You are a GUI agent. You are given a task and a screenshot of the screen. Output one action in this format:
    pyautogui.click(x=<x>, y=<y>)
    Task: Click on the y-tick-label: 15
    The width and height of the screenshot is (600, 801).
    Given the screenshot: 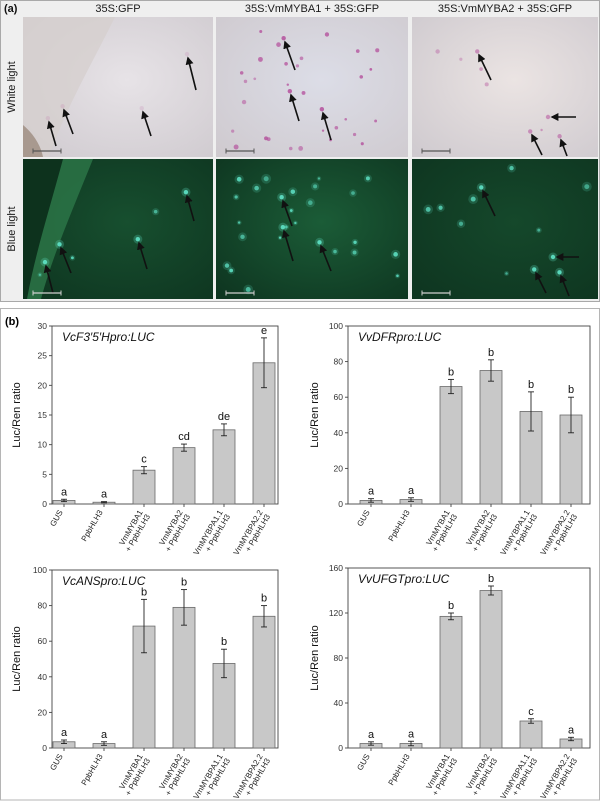 What is the action you would take?
    pyautogui.click(x=43, y=415)
    